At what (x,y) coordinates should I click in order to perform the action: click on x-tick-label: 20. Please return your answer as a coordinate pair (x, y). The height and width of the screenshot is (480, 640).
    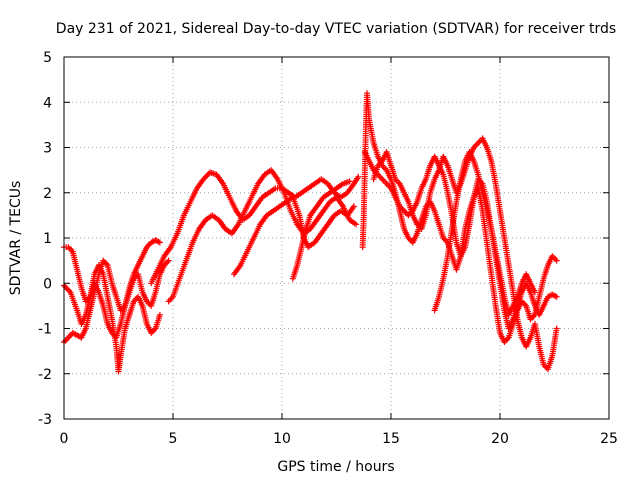
    Looking at the image, I should click on (500, 439).